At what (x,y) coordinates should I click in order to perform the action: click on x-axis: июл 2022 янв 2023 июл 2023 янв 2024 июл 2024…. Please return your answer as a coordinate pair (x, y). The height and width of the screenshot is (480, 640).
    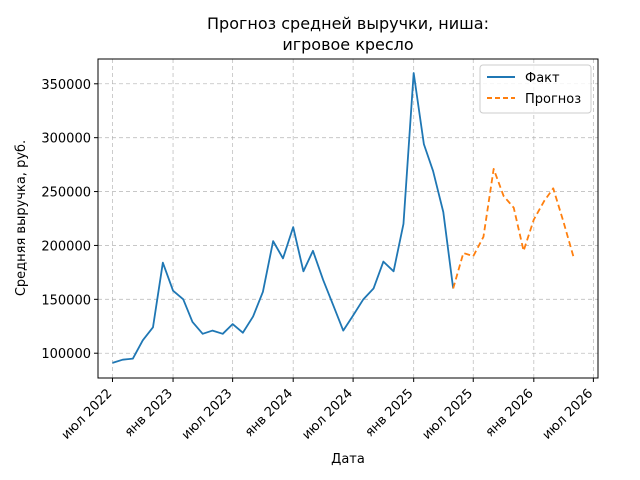
    Looking at the image, I should click on (327, 410).